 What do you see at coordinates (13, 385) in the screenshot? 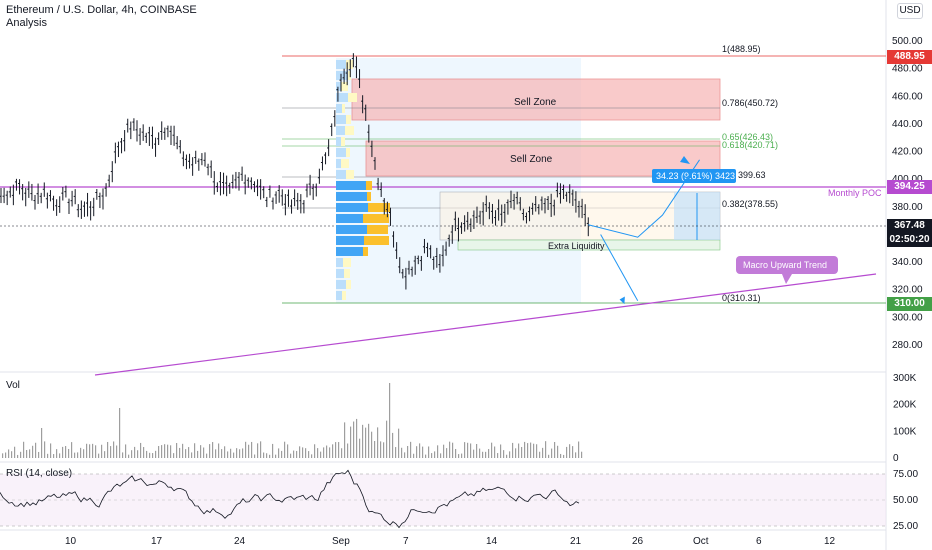
I see `vol-pane-title: Vol` at bounding box center [13, 385].